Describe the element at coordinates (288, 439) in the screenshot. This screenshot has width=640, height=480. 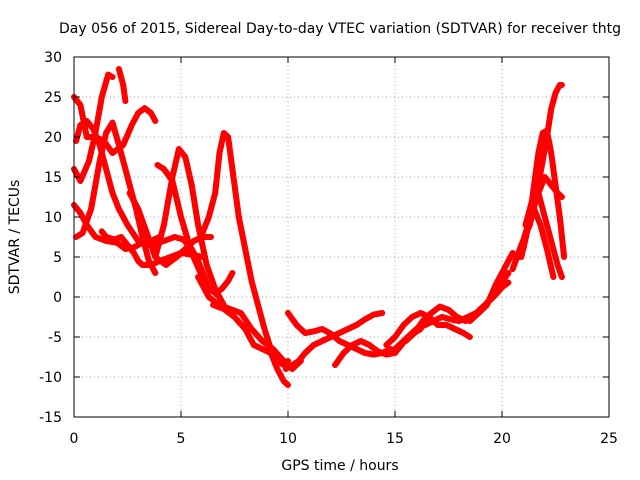
I see `x-tick-label: 10` at that location.